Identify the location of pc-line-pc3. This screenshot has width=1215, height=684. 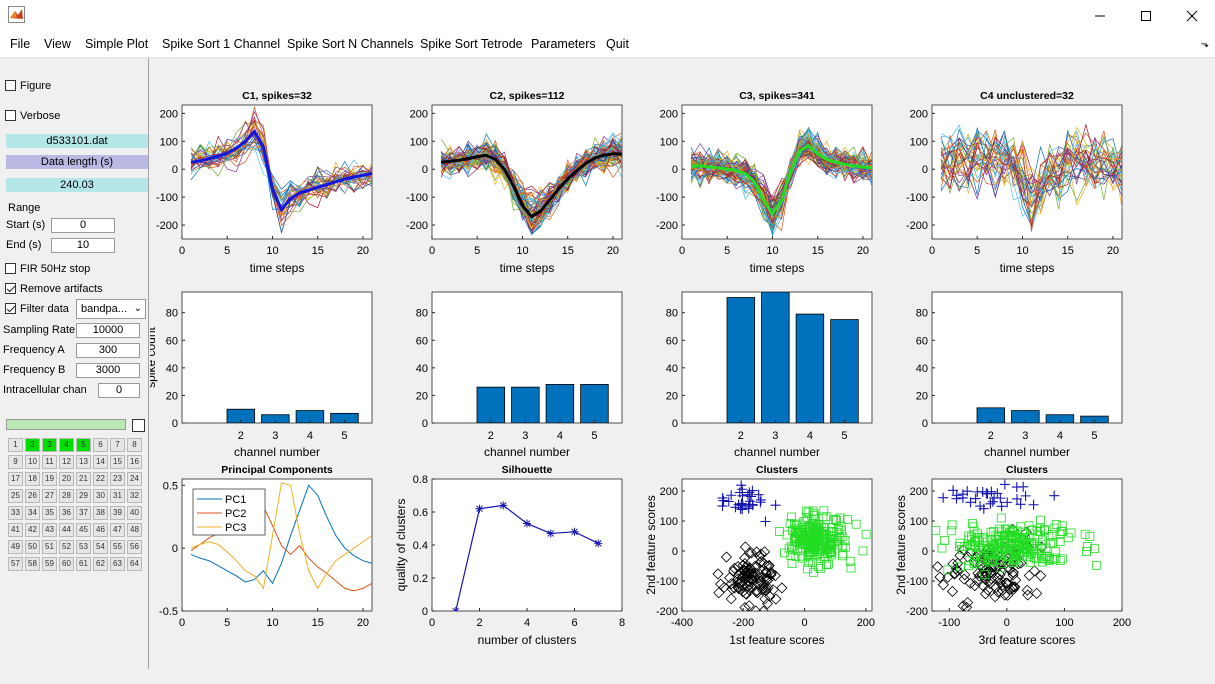
(281, 536).